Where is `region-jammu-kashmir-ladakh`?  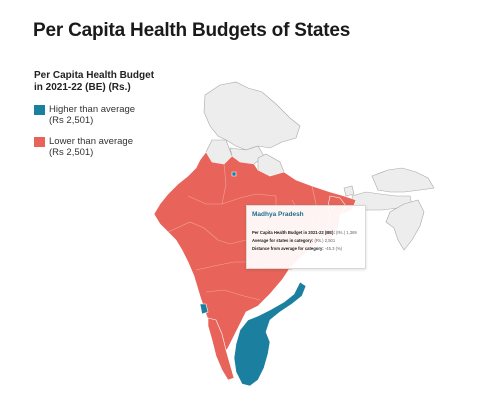 region-jammu-kashmir-ladakh is located at coordinates (252, 116).